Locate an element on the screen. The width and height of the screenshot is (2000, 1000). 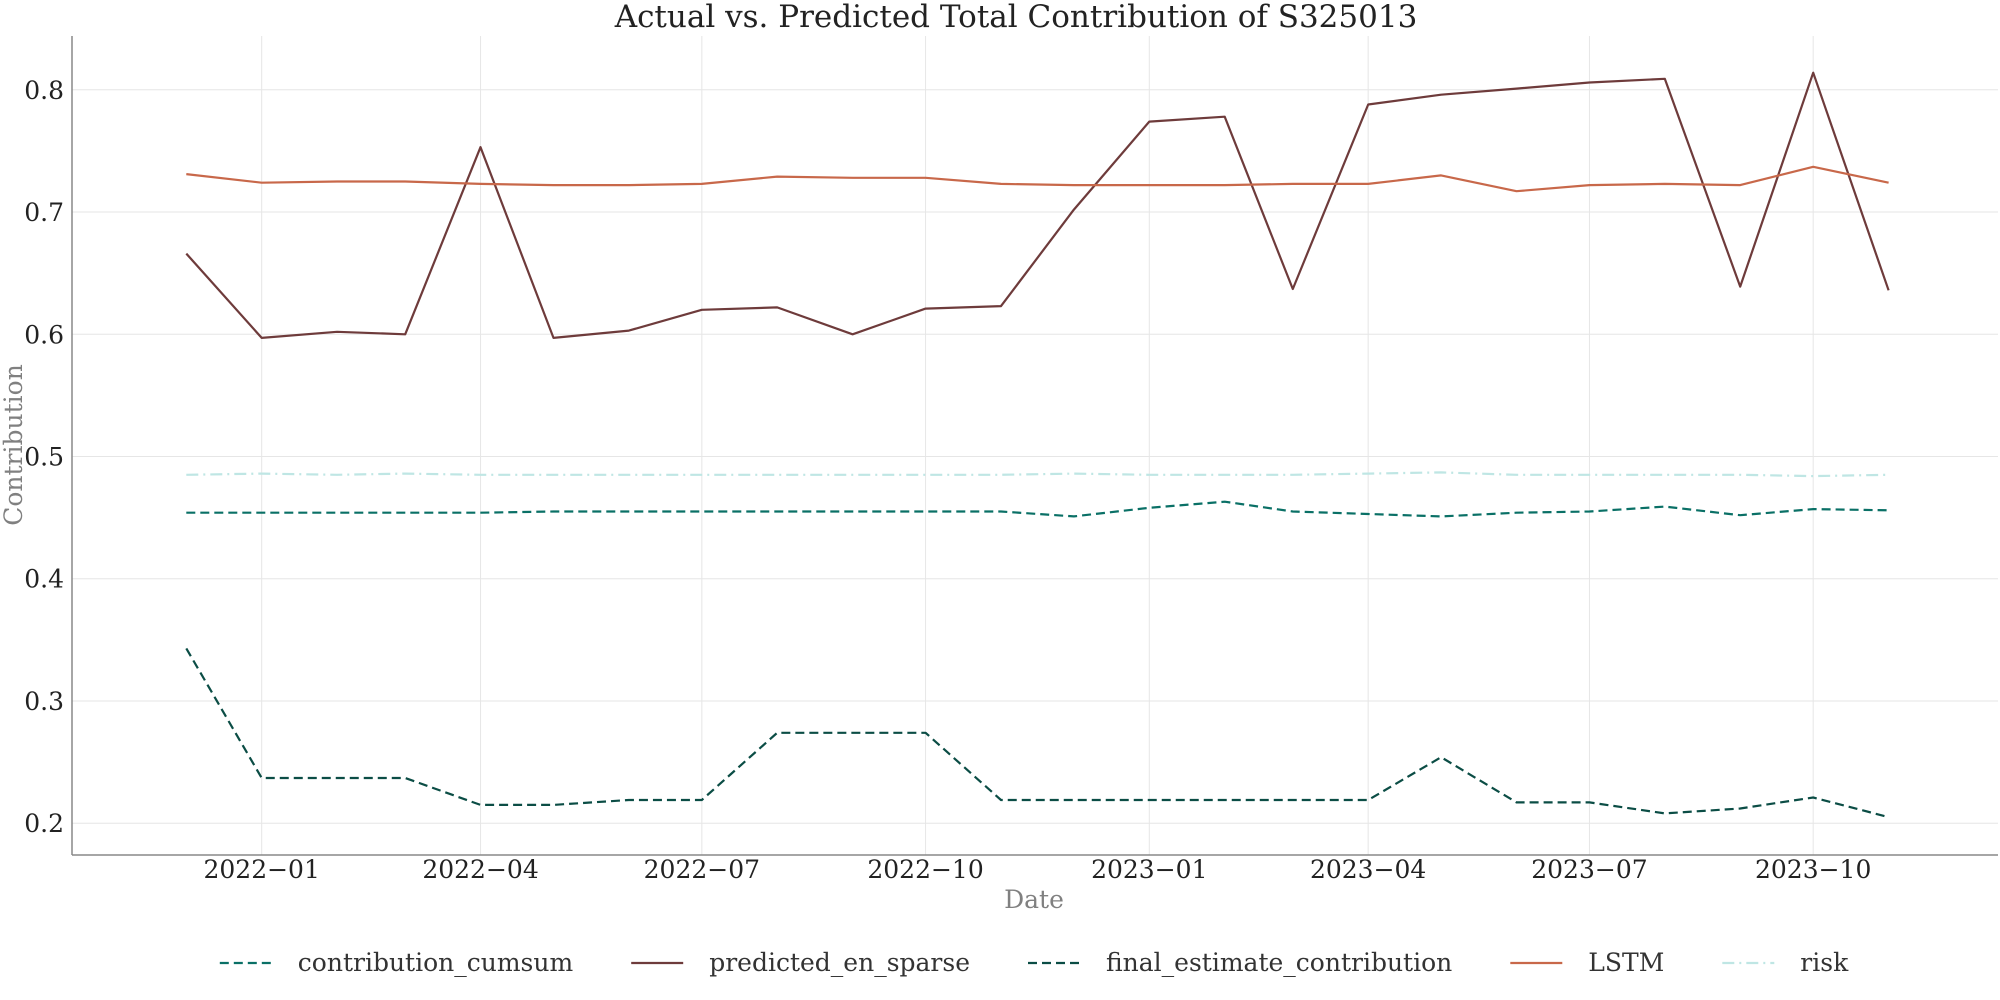
series-line-lstm is located at coordinates (1037, 179).